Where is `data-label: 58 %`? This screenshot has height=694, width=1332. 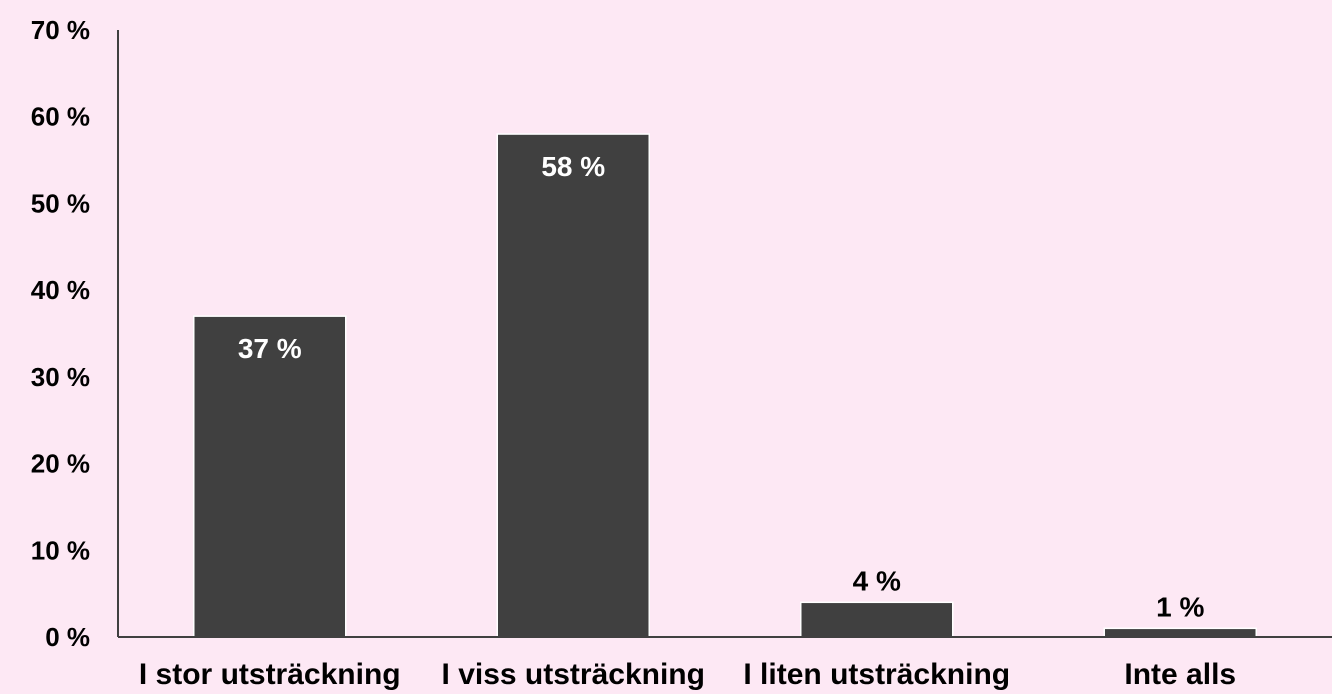 data-label: 58 % is located at coordinates (573, 166).